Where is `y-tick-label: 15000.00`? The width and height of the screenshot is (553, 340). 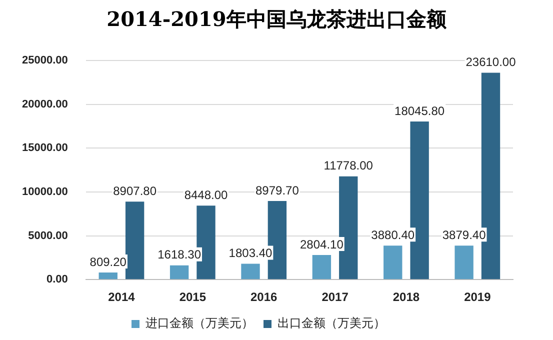 y-tick-label: 15000.00 is located at coordinates (45, 148).